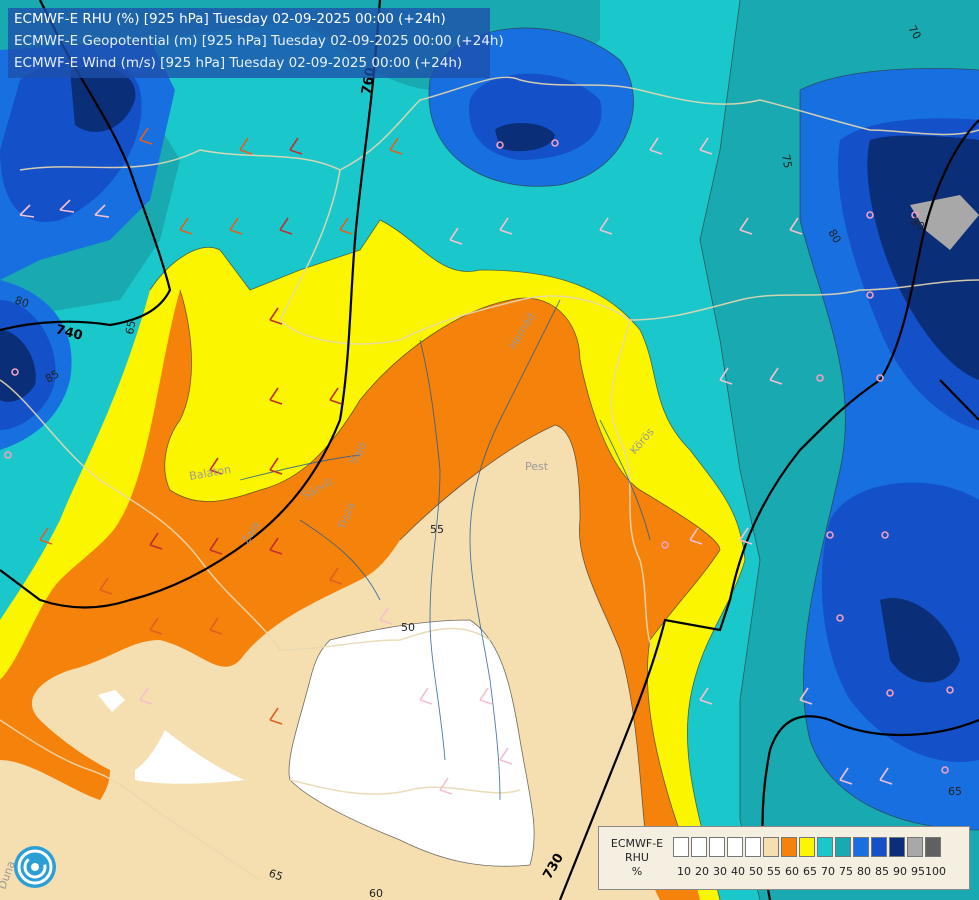  Describe the element at coordinates (190, 757) in the screenshot. I see `rhu-band-50-west` at that location.